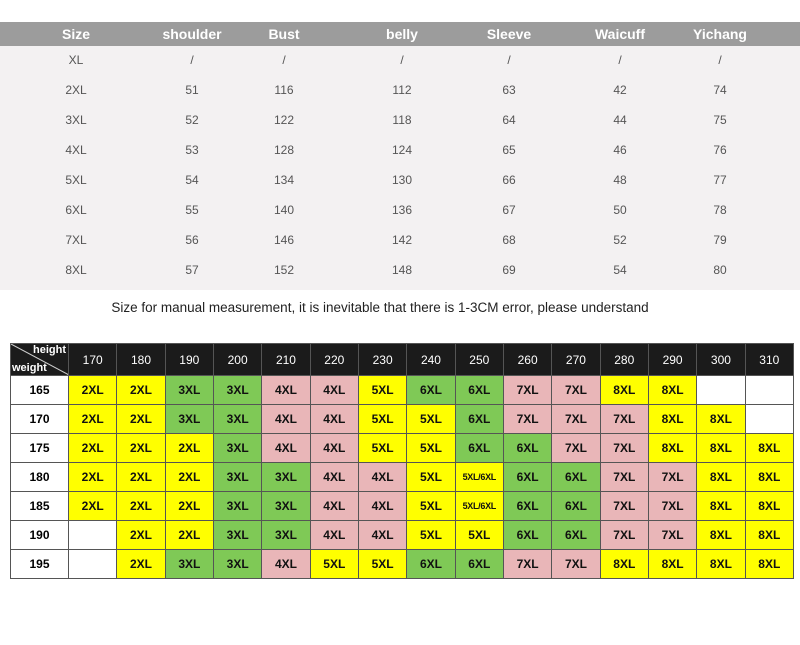 The height and width of the screenshot is (645, 800). I want to click on size-value: 65, so click(509, 150).